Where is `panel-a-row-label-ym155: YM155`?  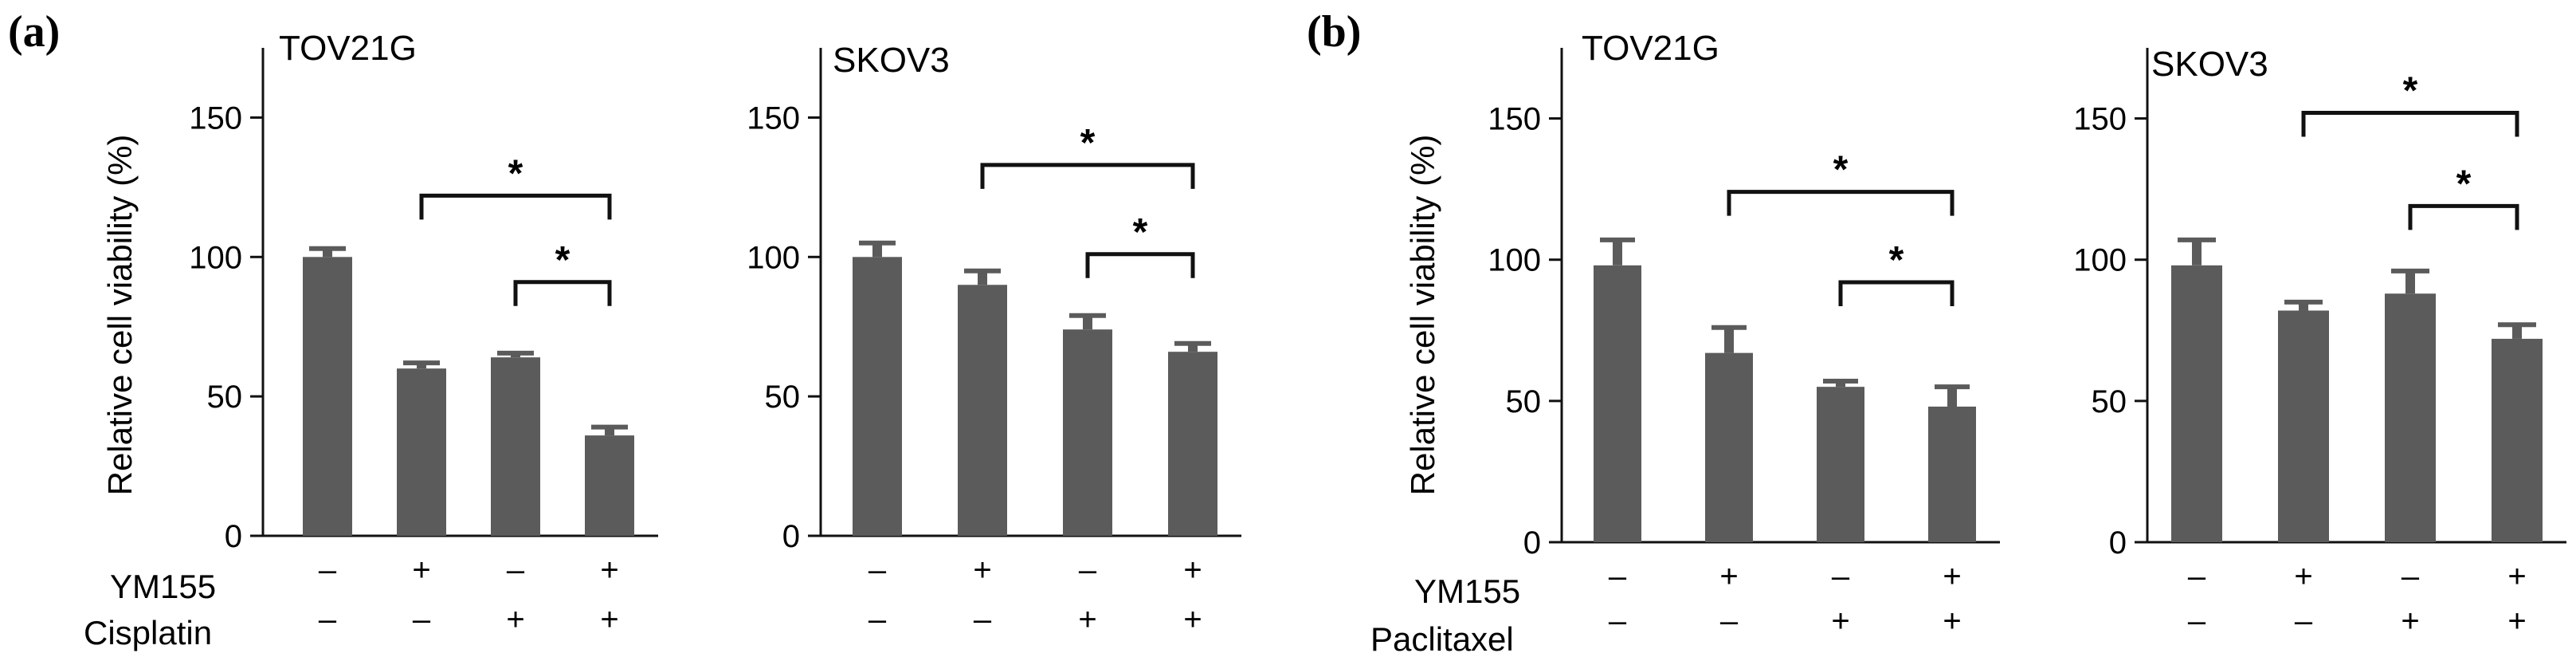 panel-a-row-label-ym155: YM155 is located at coordinates (163, 587).